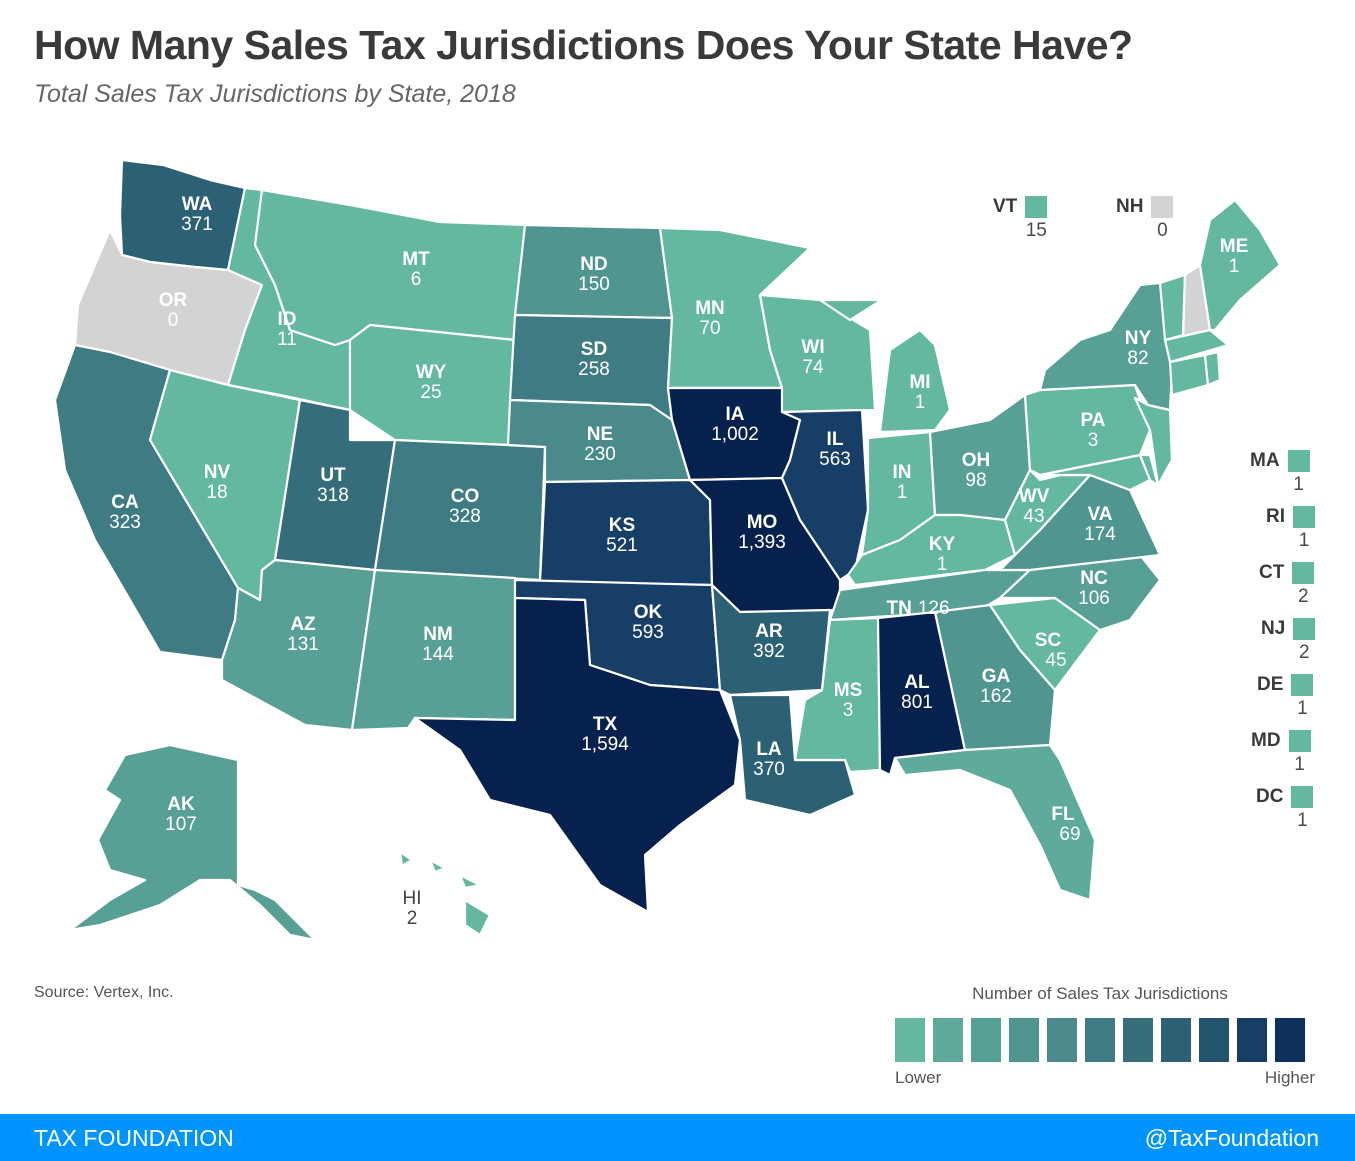  What do you see at coordinates (792, 755) in the screenshot?
I see `state-LA` at bounding box center [792, 755].